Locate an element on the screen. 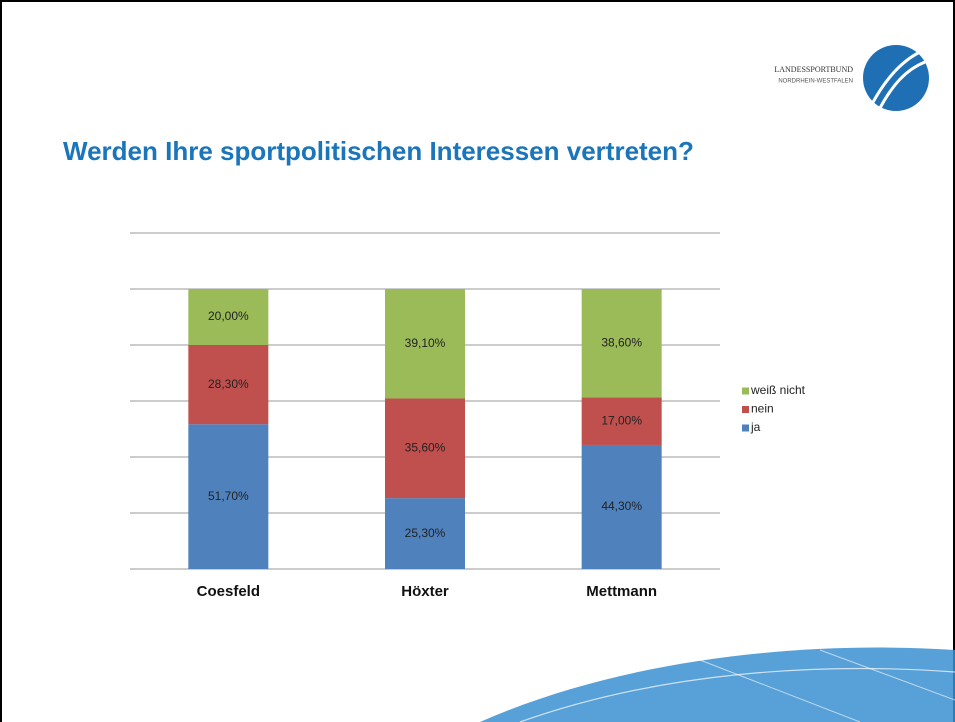 This screenshot has height=722, width=955. data-label: 20,00% is located at coordinates (228, 316).